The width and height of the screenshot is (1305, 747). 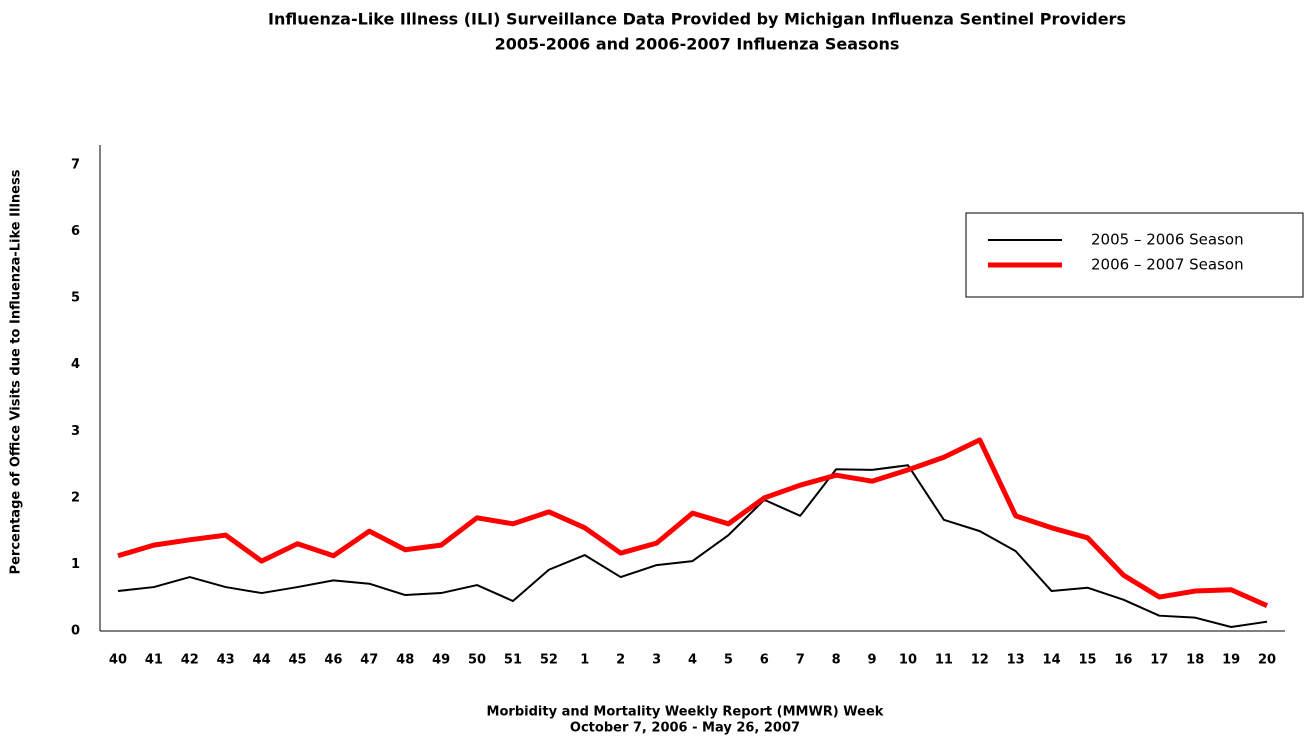 I want to click on x-tick-label: 1, so click(x=584, y=660).